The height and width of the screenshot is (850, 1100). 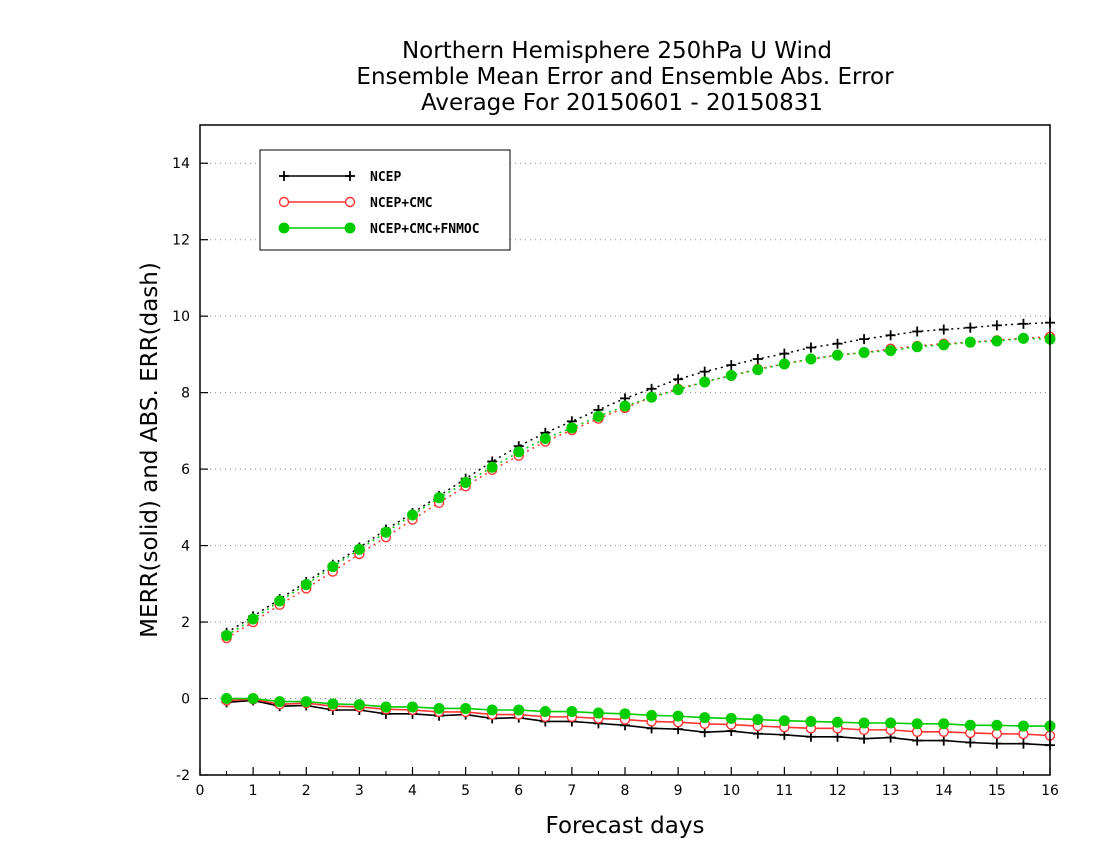 What do you see at coordinates (185, 700) in the screenshot?
I see `y-tick-label: 0` at bounding box center [185, 700].